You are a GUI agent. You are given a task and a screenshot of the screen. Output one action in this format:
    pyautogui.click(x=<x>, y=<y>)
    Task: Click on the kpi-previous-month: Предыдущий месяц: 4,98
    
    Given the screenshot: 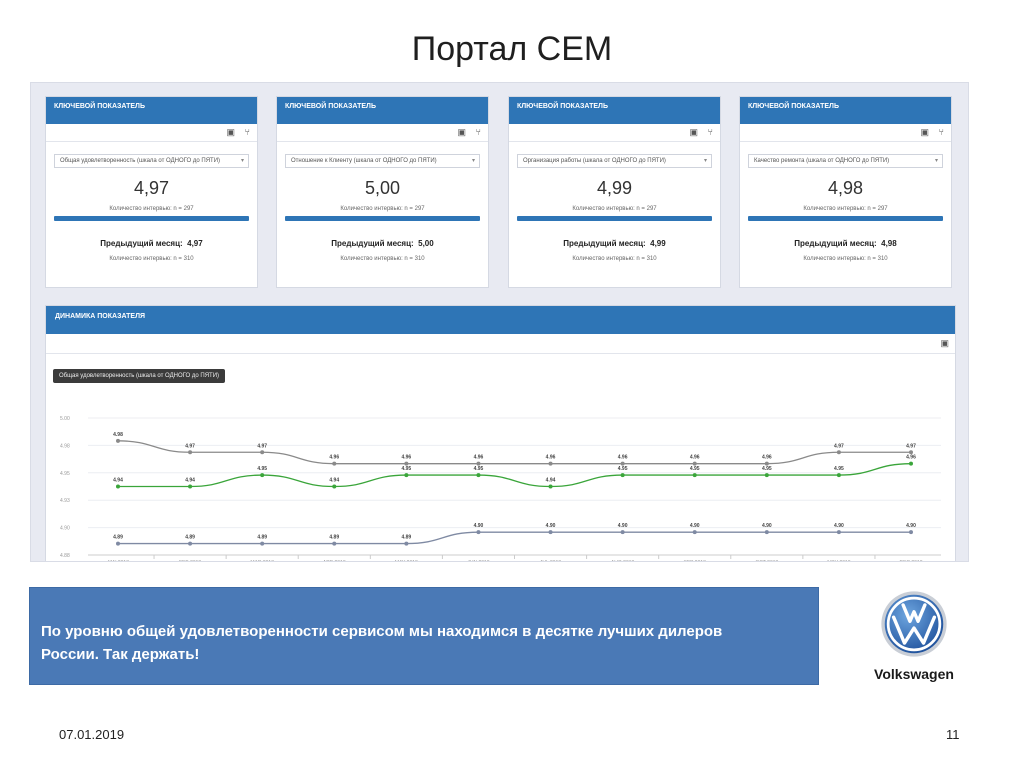 What is the action you would take?
    pyautogui.click(x=845, y=243)
    